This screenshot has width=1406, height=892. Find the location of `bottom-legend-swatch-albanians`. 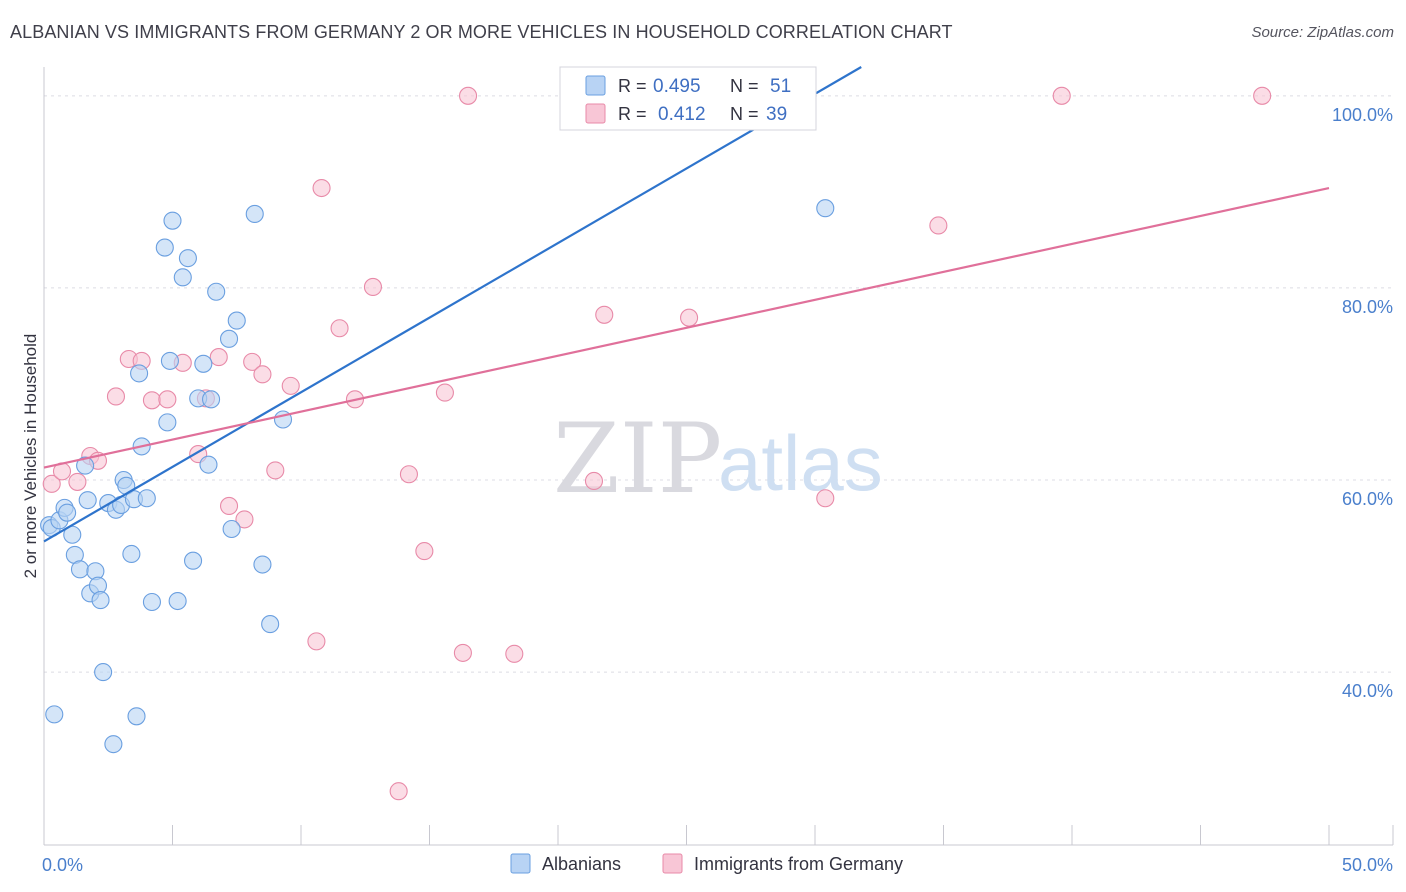

bottom-legend-swatch-albanians is located at coordinates (520, 863).